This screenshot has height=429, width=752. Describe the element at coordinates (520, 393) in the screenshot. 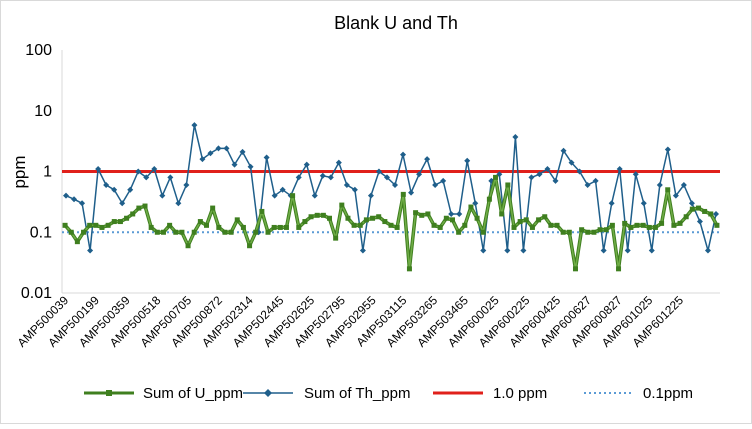

I see `legend-label: 1.0 ppm` at that location.